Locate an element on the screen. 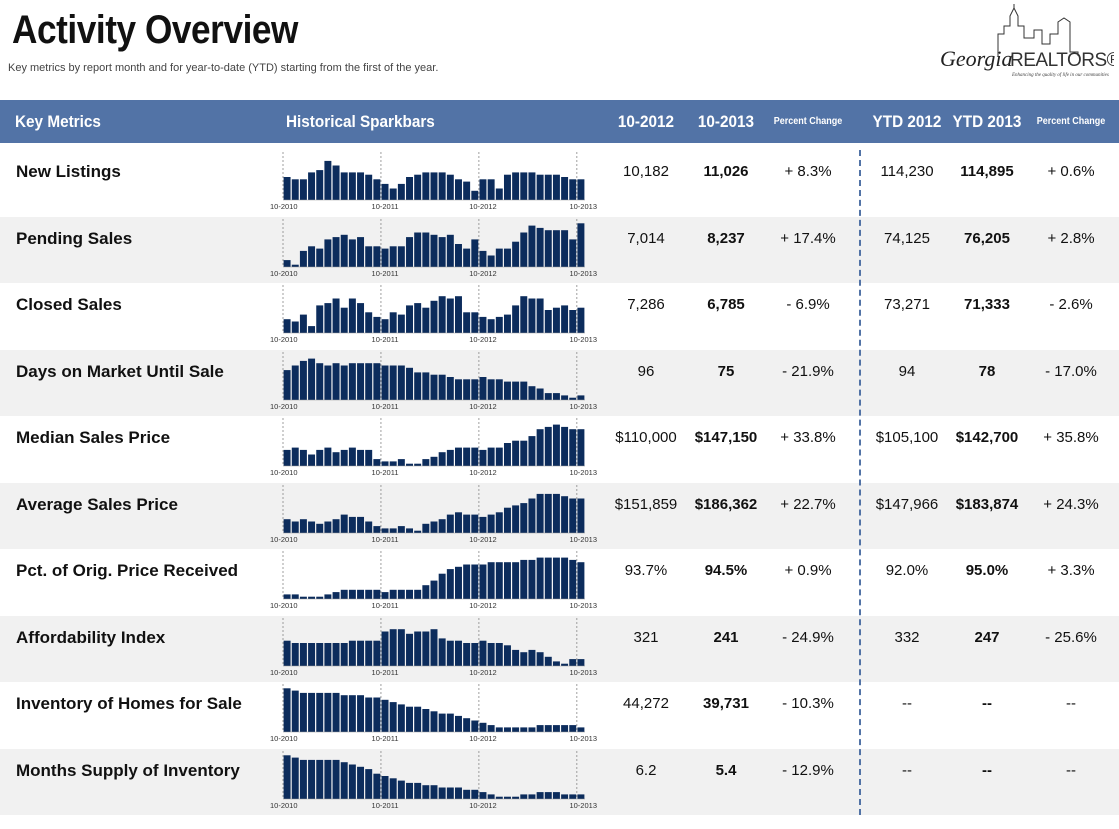 The image size is (1119, 829). column-header: Key Metrics is located at coordinates (58, 121).